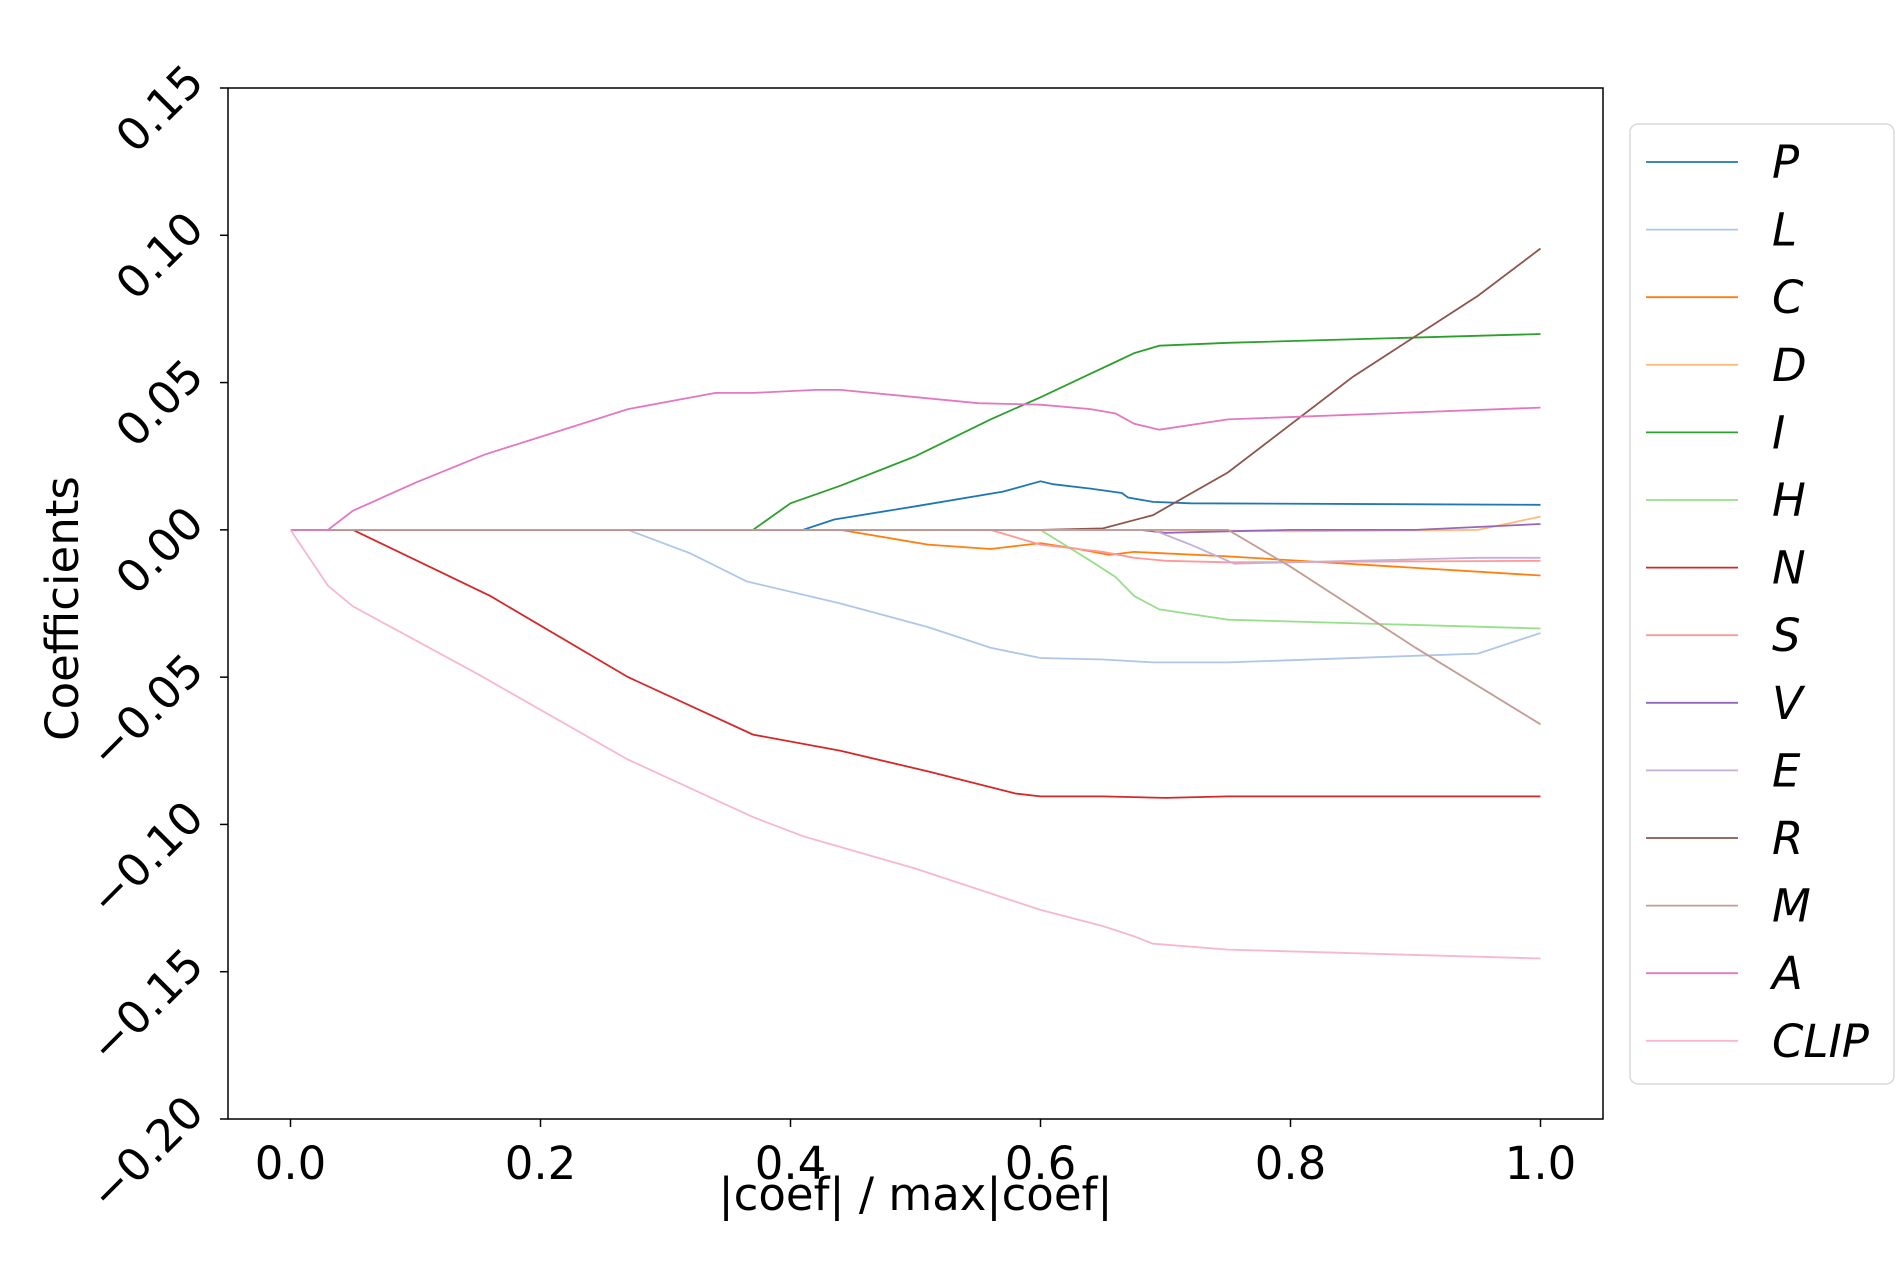  I want to click on legend-label-i: I, so click(1778, 432).